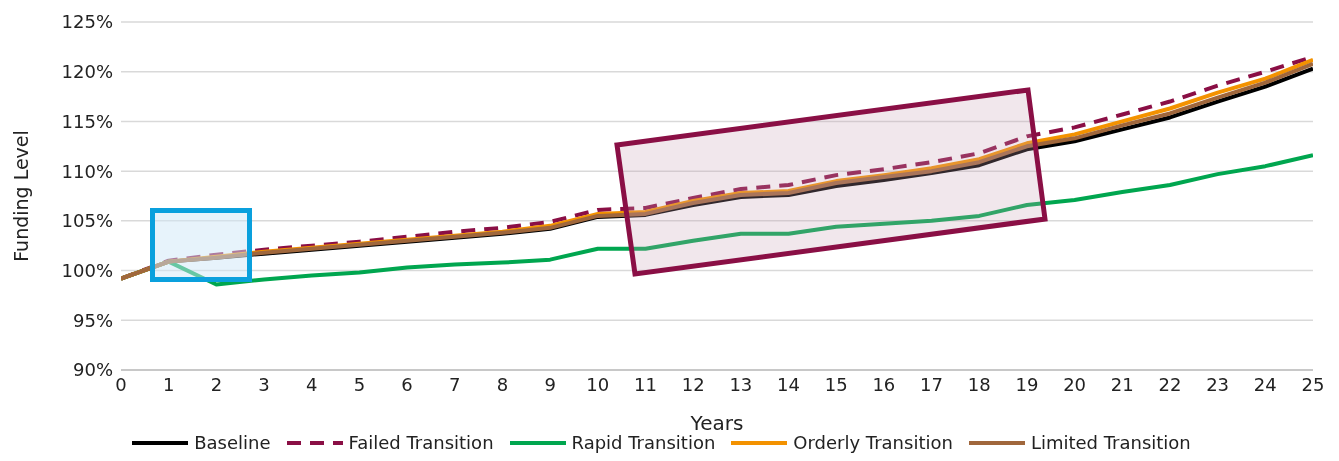 The width and height of the screenshot is (1339, 461). What do you see at coordinates (232, 442) in the screenshot?
I see `legend-label: Baseline` at bounding box center [232, 442].